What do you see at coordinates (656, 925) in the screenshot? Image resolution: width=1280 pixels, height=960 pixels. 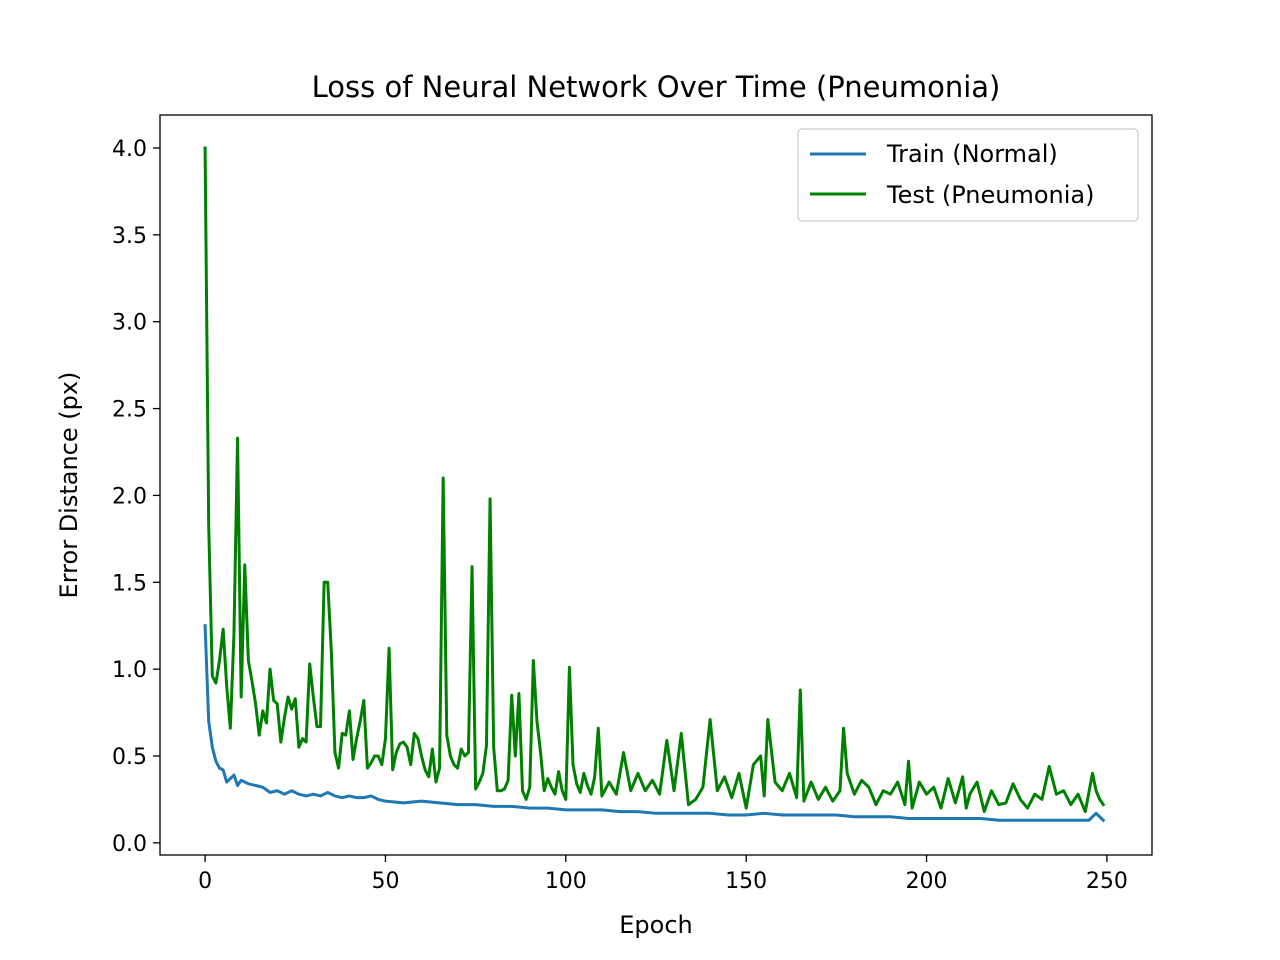 I see `x-axis-label: Epoch` at bounding box center [656, 925].